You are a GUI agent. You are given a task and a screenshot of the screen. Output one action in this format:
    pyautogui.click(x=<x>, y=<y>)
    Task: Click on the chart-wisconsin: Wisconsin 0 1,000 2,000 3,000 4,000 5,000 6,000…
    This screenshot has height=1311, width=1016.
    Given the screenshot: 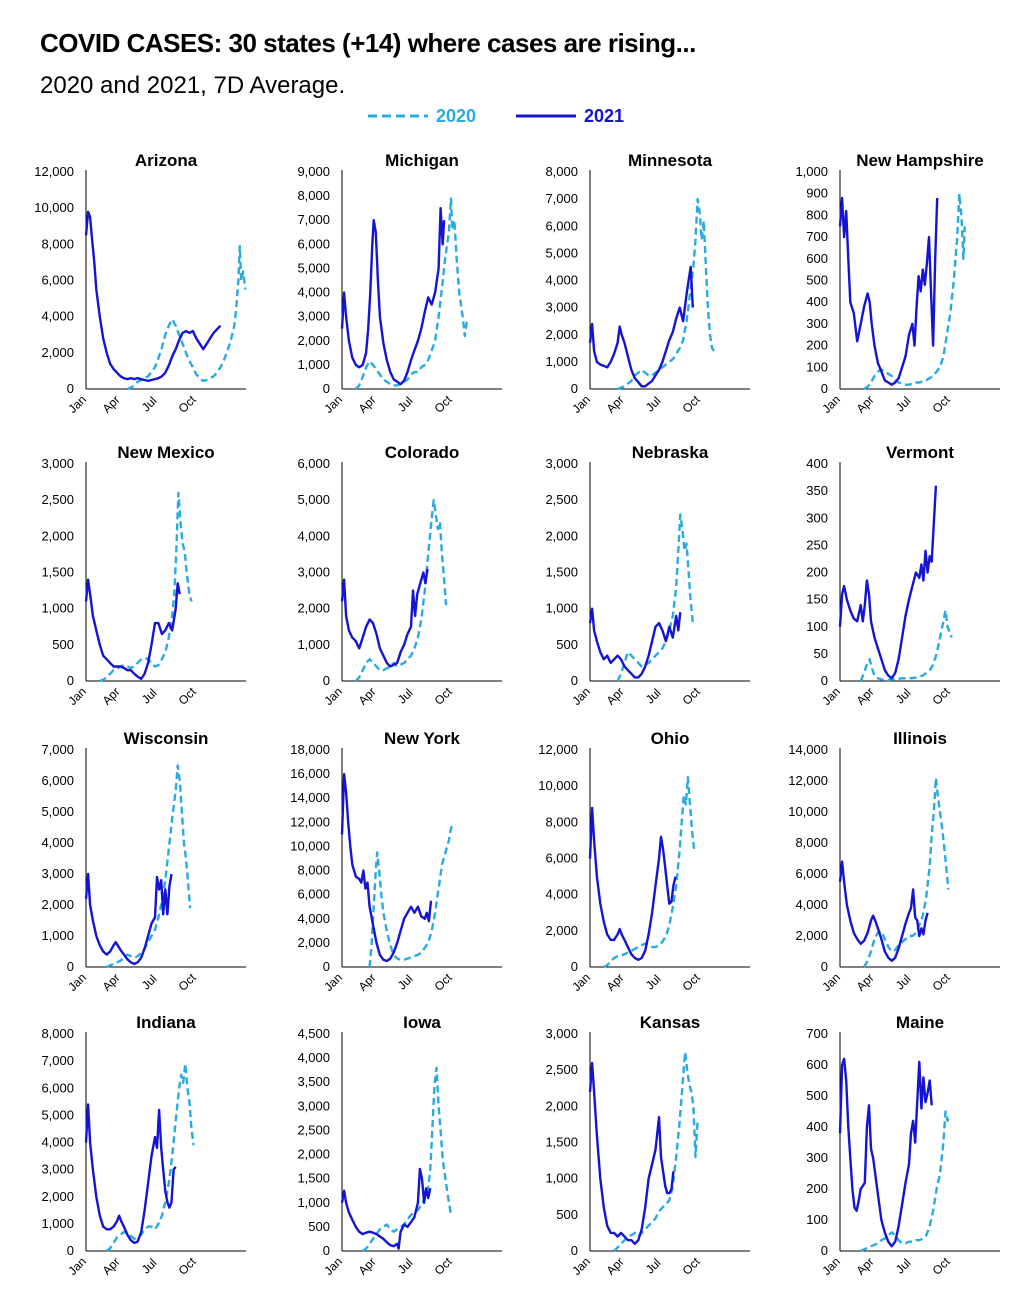 What is the action you would take?
    pyautogui.click(x=143, y=861)
    